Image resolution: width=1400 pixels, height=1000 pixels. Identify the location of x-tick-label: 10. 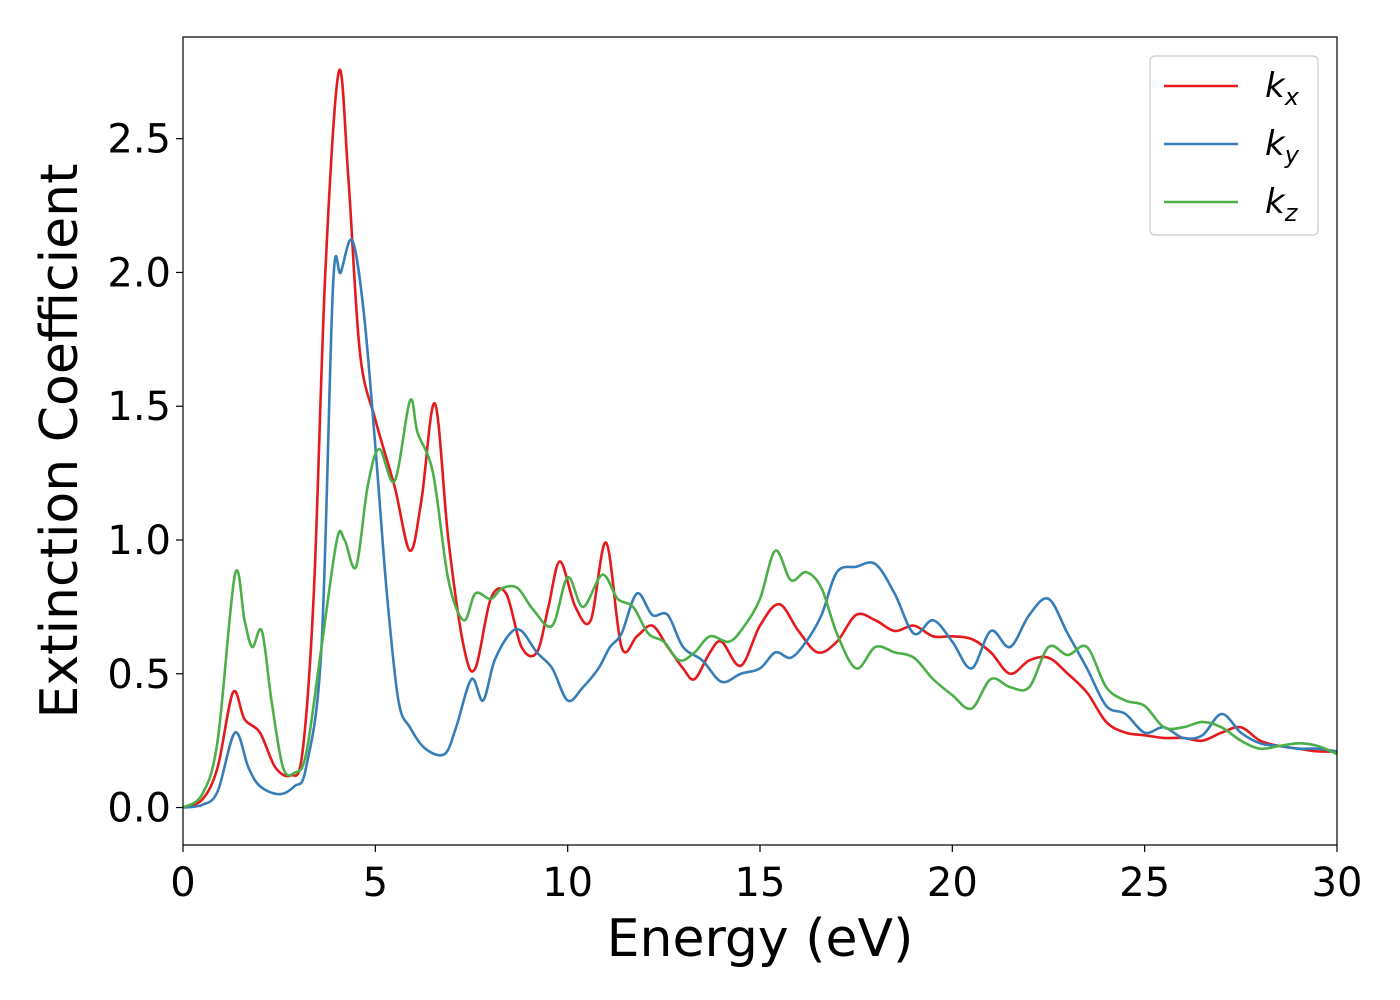
(567, 883).